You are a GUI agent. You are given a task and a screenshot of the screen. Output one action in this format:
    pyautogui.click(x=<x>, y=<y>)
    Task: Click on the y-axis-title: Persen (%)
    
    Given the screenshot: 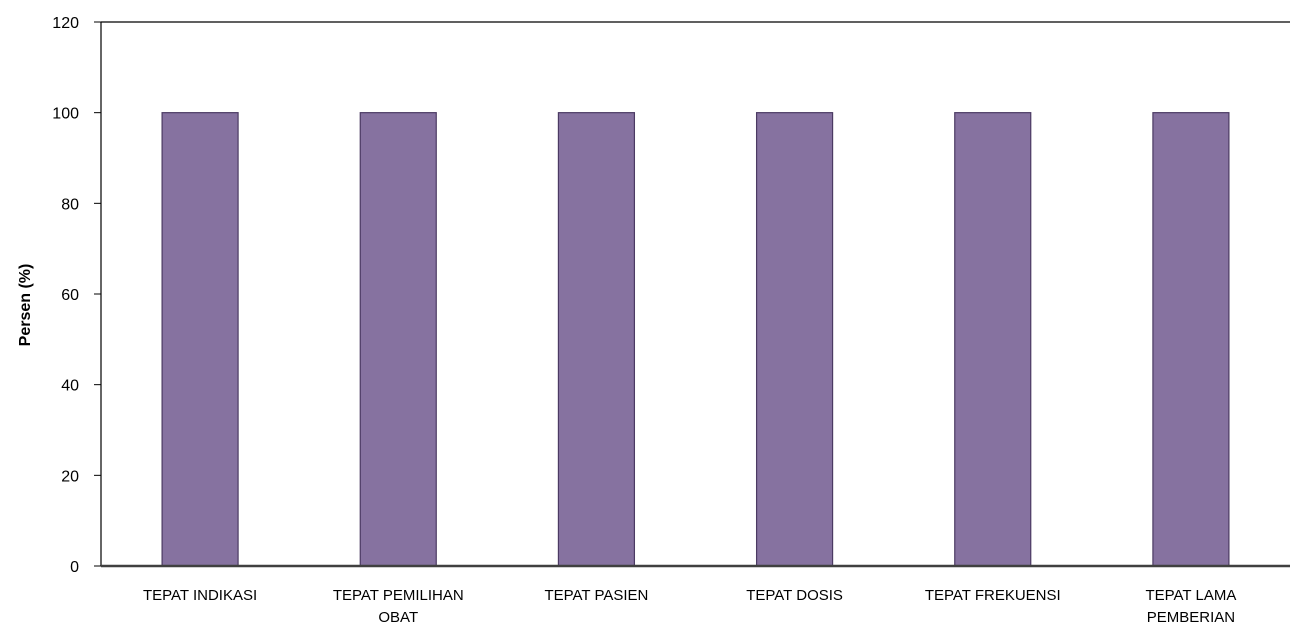 What is the action you would take?
    pyautogui.click(x=25, y=305)
    